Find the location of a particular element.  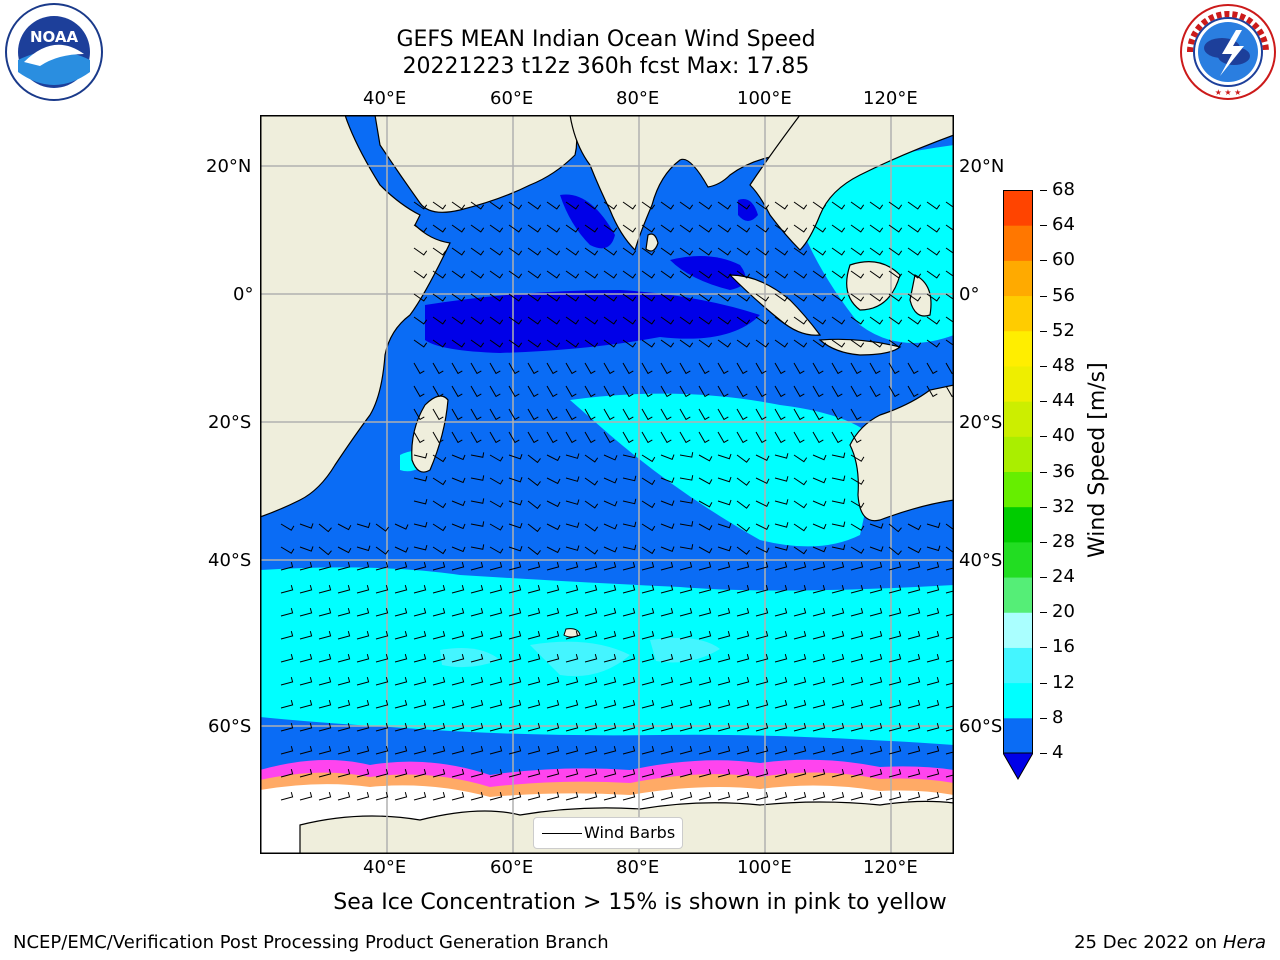

lon-label-bottom-120e: 120°E is located at coordinates (890, 867).